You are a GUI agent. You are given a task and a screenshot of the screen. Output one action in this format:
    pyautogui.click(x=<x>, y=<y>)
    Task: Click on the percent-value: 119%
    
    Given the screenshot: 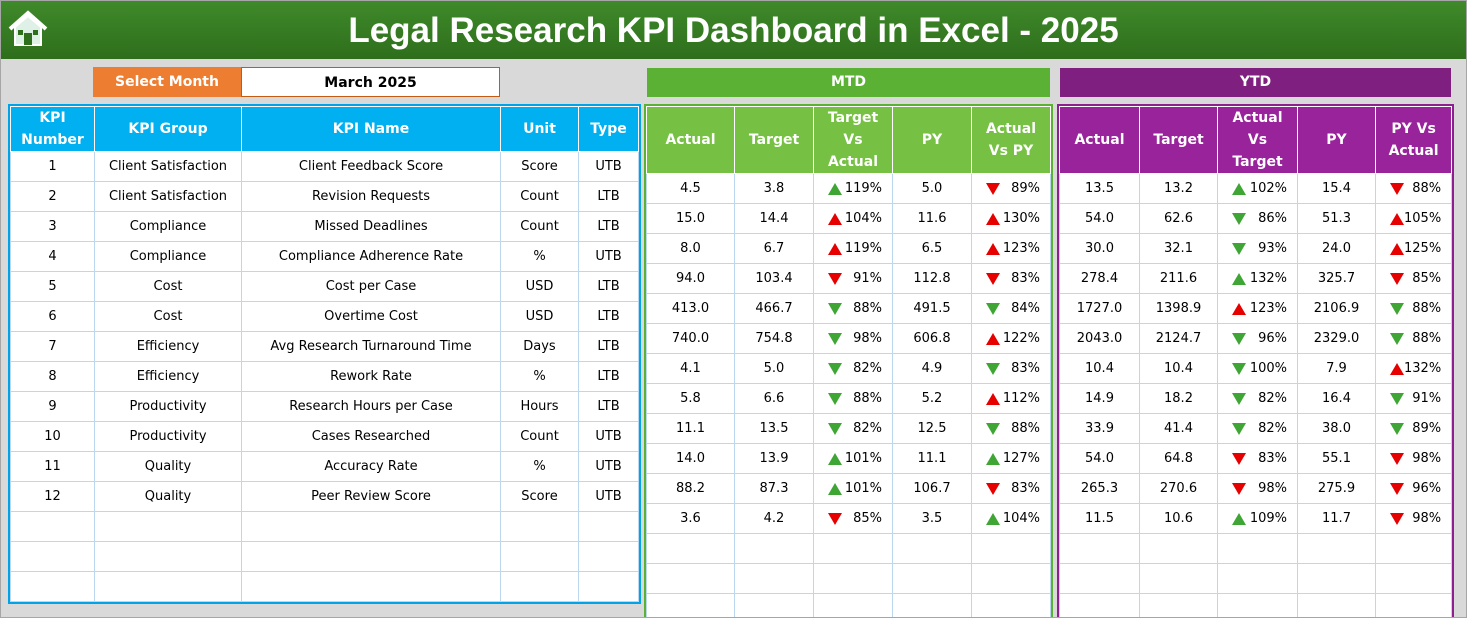 What is the action you would take?
    pyautogui.click(x=863, y=188)
    